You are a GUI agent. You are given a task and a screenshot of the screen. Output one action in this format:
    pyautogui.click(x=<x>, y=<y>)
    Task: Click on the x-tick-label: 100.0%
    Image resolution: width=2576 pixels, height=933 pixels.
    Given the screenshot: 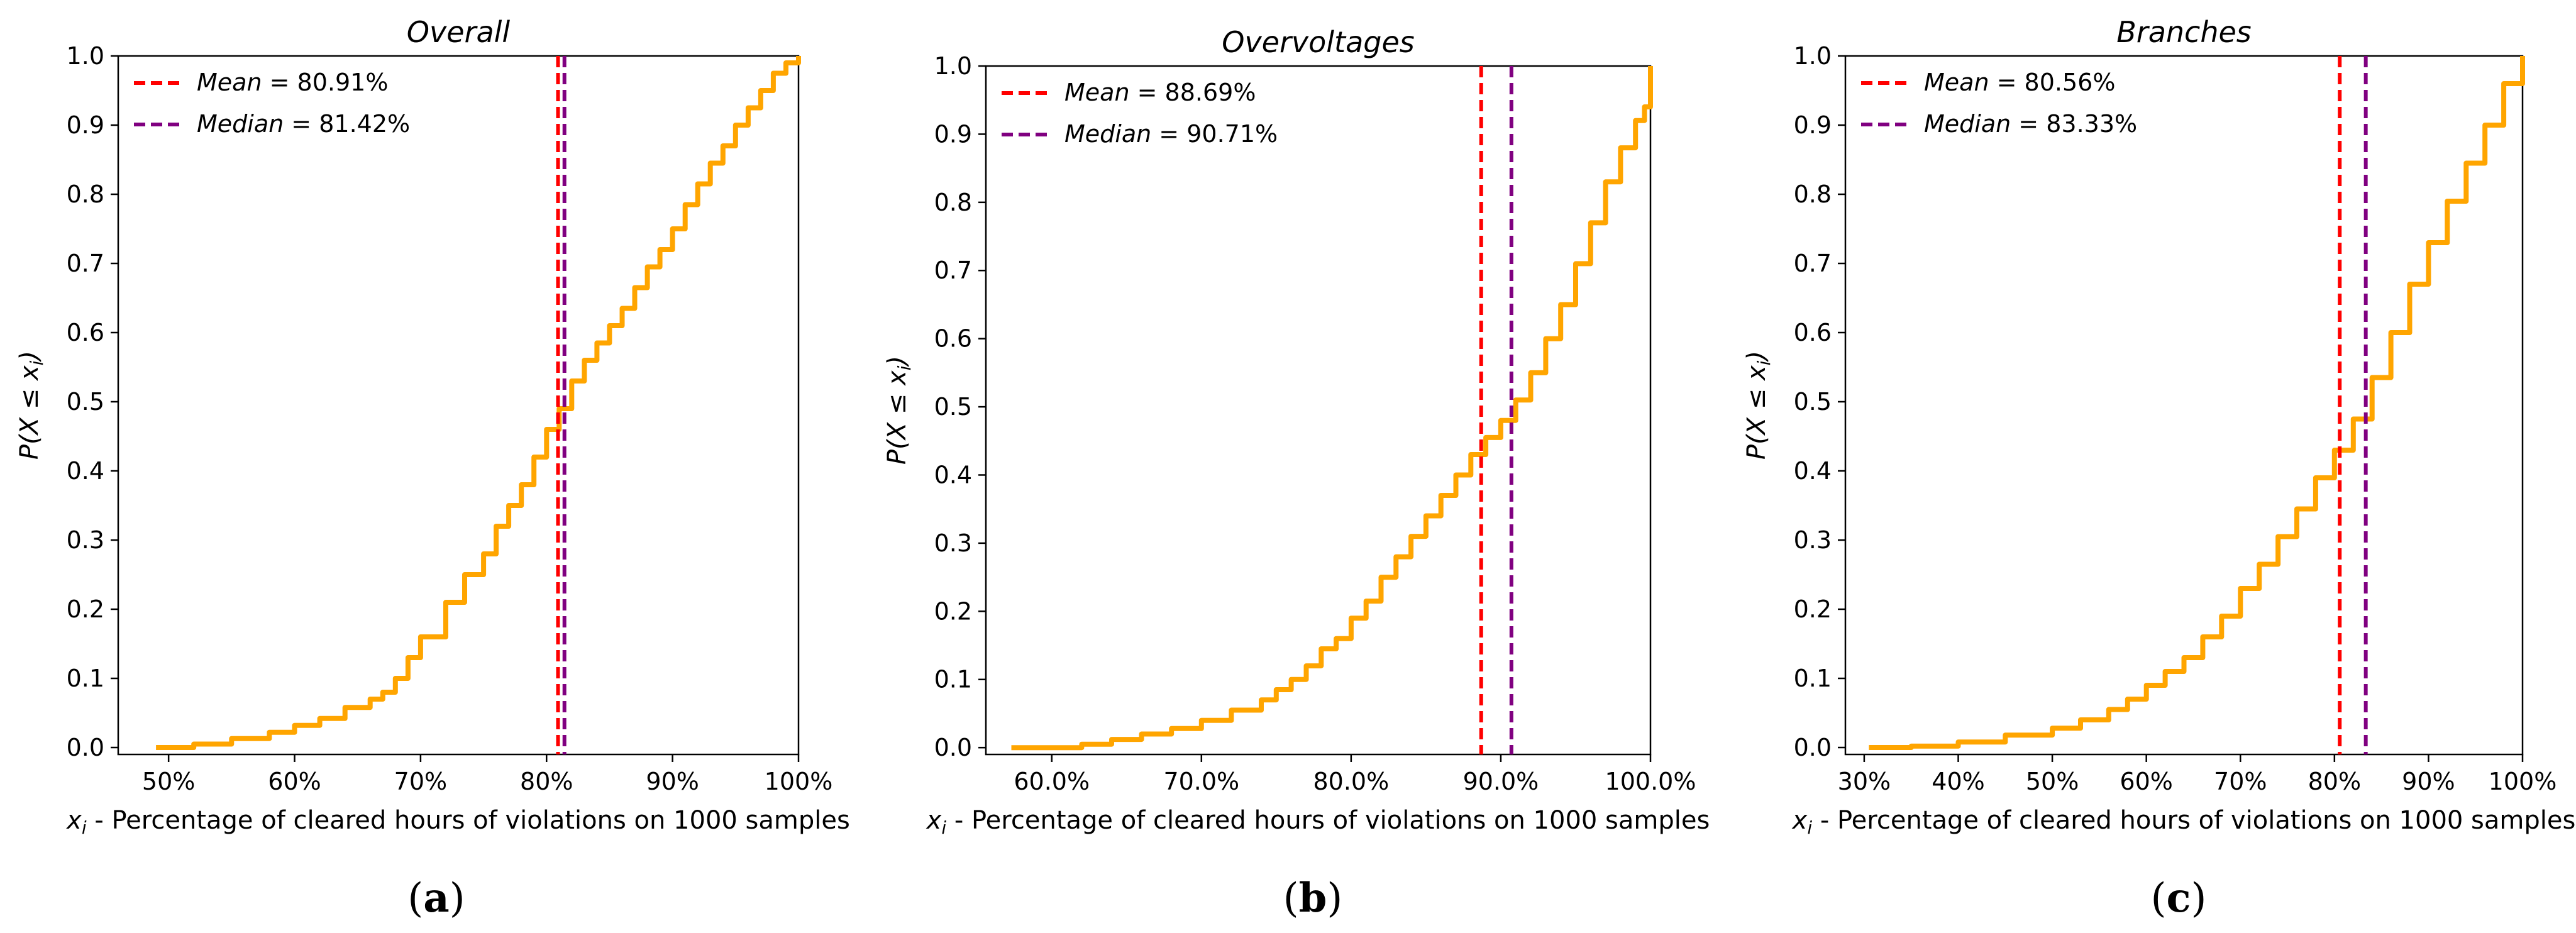 What is the action you would take?
    pyautogui.click(x=1650, y=781)
    